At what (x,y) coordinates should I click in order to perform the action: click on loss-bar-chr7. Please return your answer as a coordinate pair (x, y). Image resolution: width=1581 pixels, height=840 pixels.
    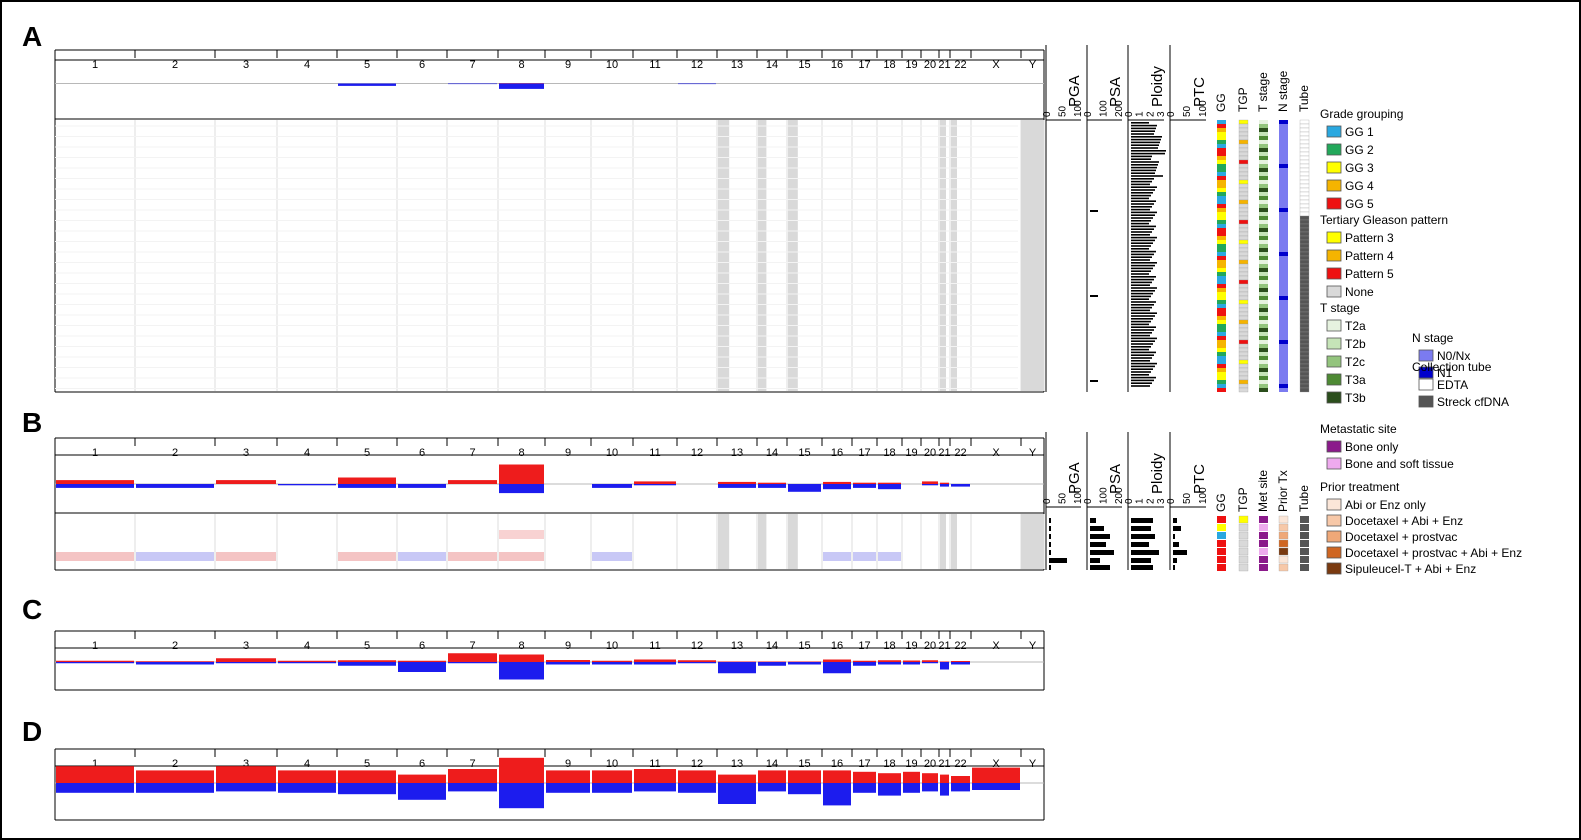
    Looking at the image, I should click on (472, 787).